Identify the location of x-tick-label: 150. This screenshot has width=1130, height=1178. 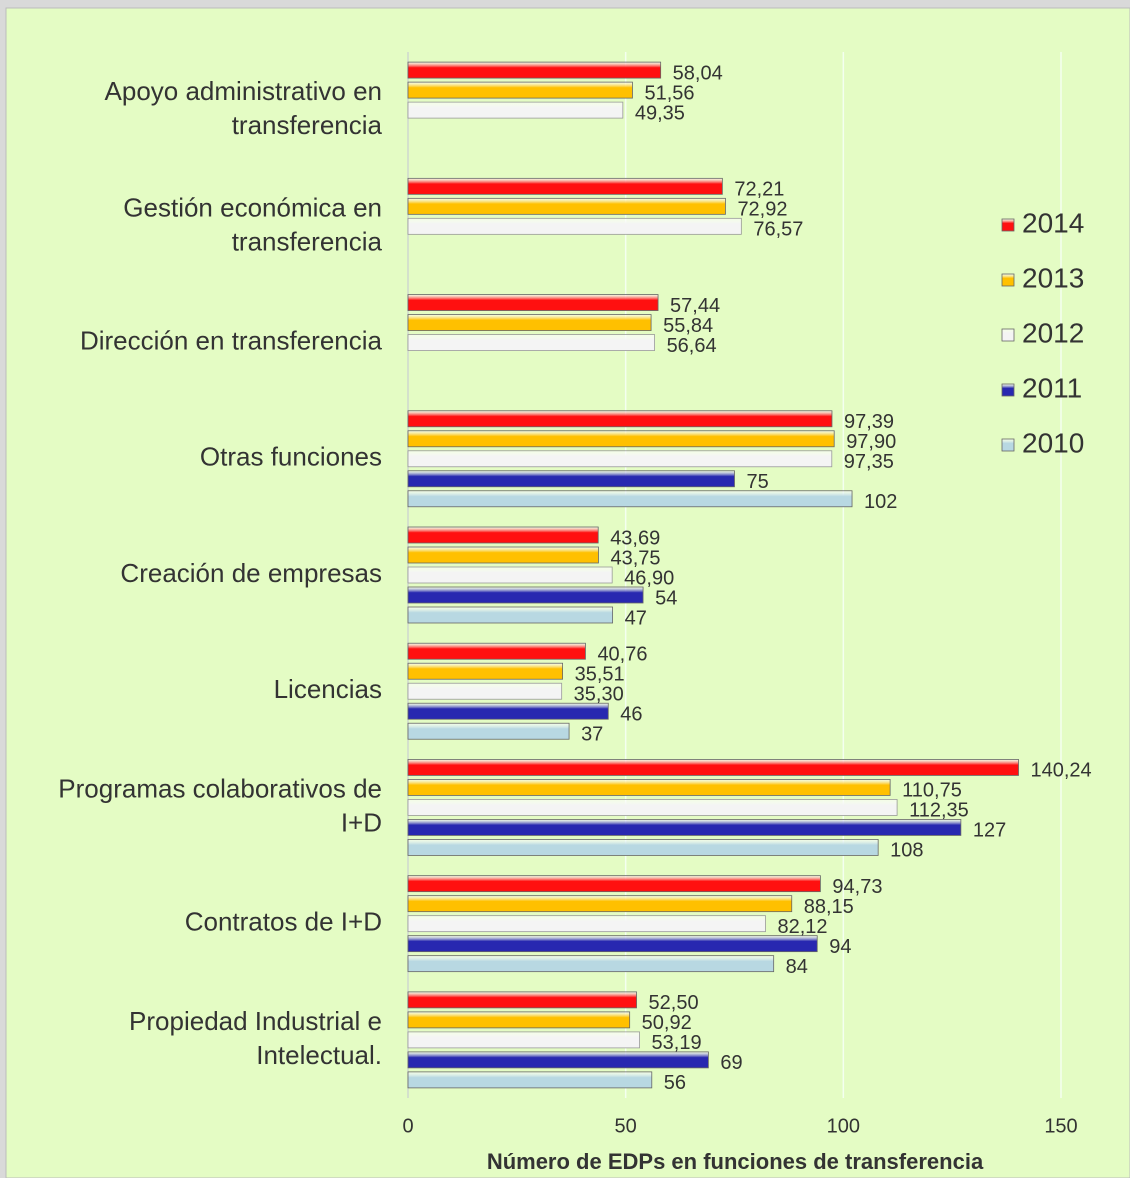
(1060, 1126).